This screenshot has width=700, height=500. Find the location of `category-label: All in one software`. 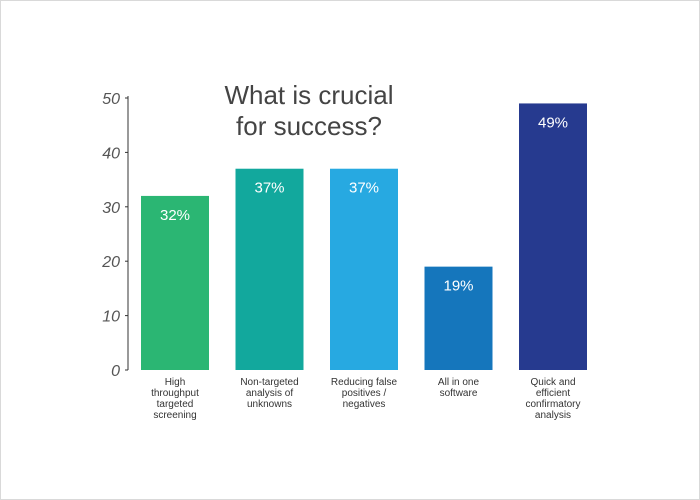

category-label: All in one software is located at coordinates (459, 388).